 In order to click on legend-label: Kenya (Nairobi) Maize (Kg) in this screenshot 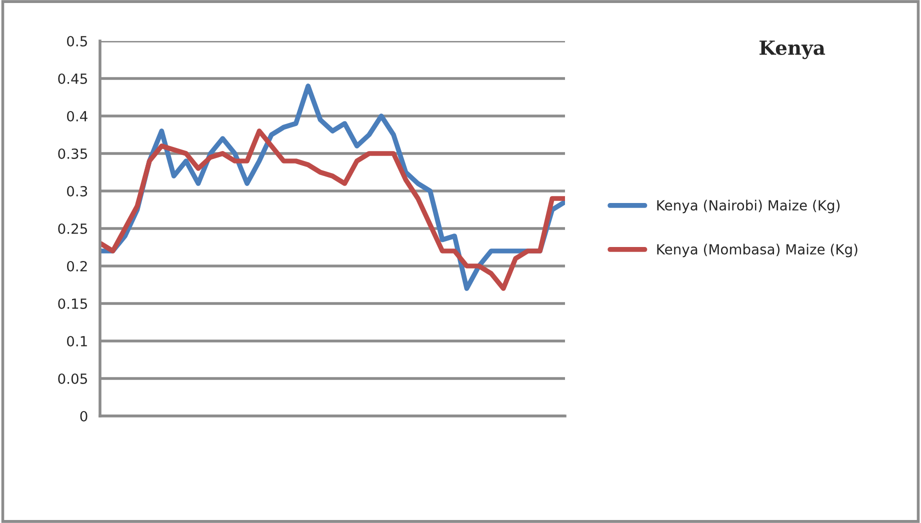, I will do `click(748, 207)`.